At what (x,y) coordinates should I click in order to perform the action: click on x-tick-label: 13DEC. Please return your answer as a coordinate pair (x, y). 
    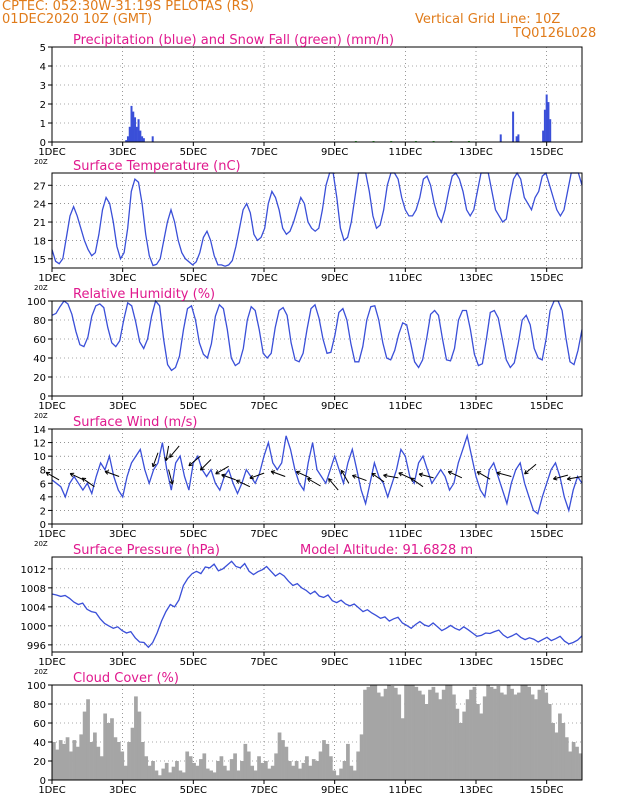
    Looking at the image, I should click on (476, 534).